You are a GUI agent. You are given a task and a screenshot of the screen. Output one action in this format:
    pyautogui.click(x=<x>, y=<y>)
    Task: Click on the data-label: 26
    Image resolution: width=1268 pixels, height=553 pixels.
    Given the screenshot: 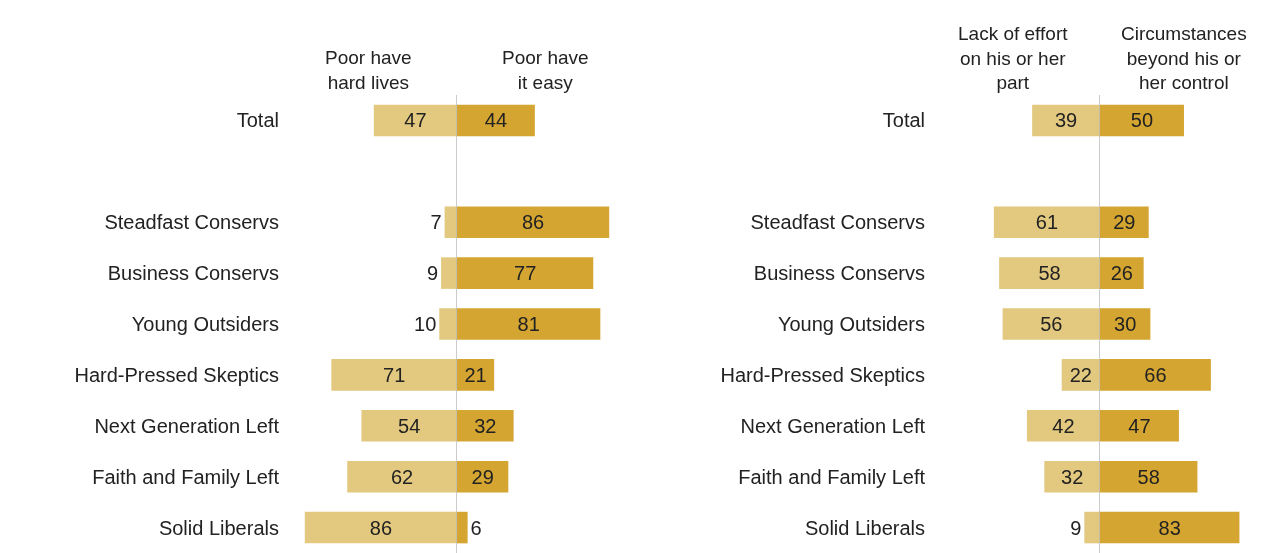 What is the action you would take?
    pyautogui.click(x=1121, y=273)
    